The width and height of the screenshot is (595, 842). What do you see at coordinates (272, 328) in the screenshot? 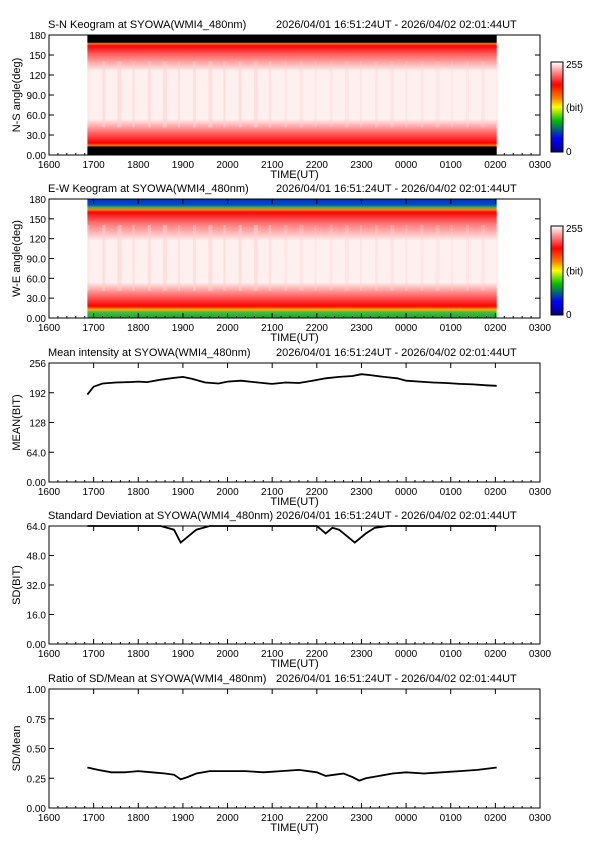
I see `ew-xtick-label: 2100` at bounding box center [272, 328].